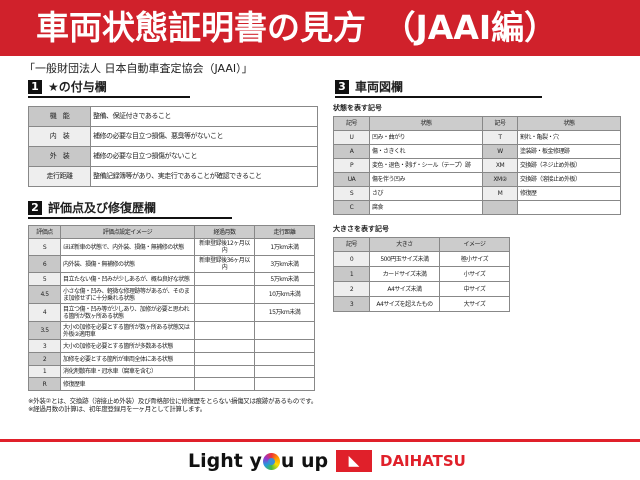 This screenshot has height=480, width=640. I want to click on table-row: 走行距離 整備記録簿等があり、実走行であることが確認できること, so click(173, 176).